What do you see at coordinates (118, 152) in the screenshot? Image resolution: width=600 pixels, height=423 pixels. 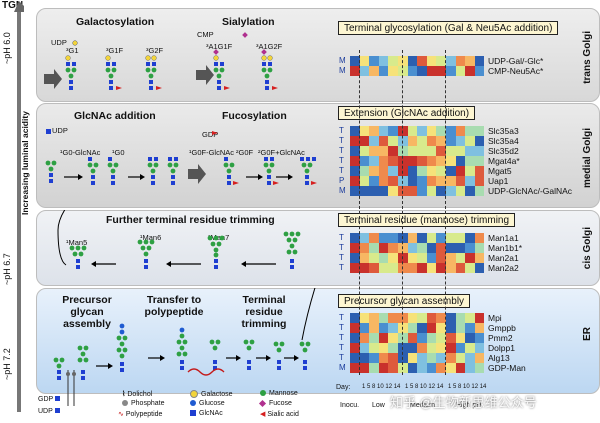 I see `g0-label: ¹G0` at bounding box center [118, 152].